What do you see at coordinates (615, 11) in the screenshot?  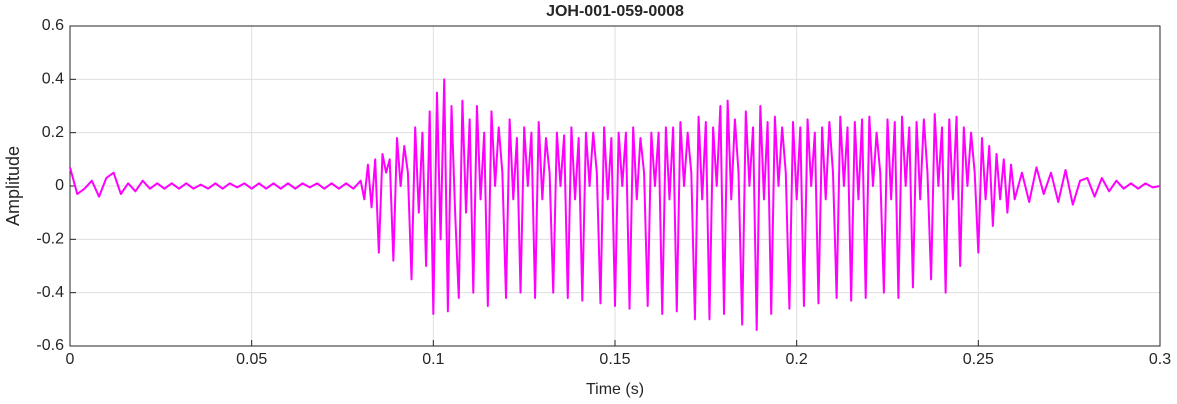 I see `chart-title: JOH-001-059-0008` at bounding box center [615, 11].